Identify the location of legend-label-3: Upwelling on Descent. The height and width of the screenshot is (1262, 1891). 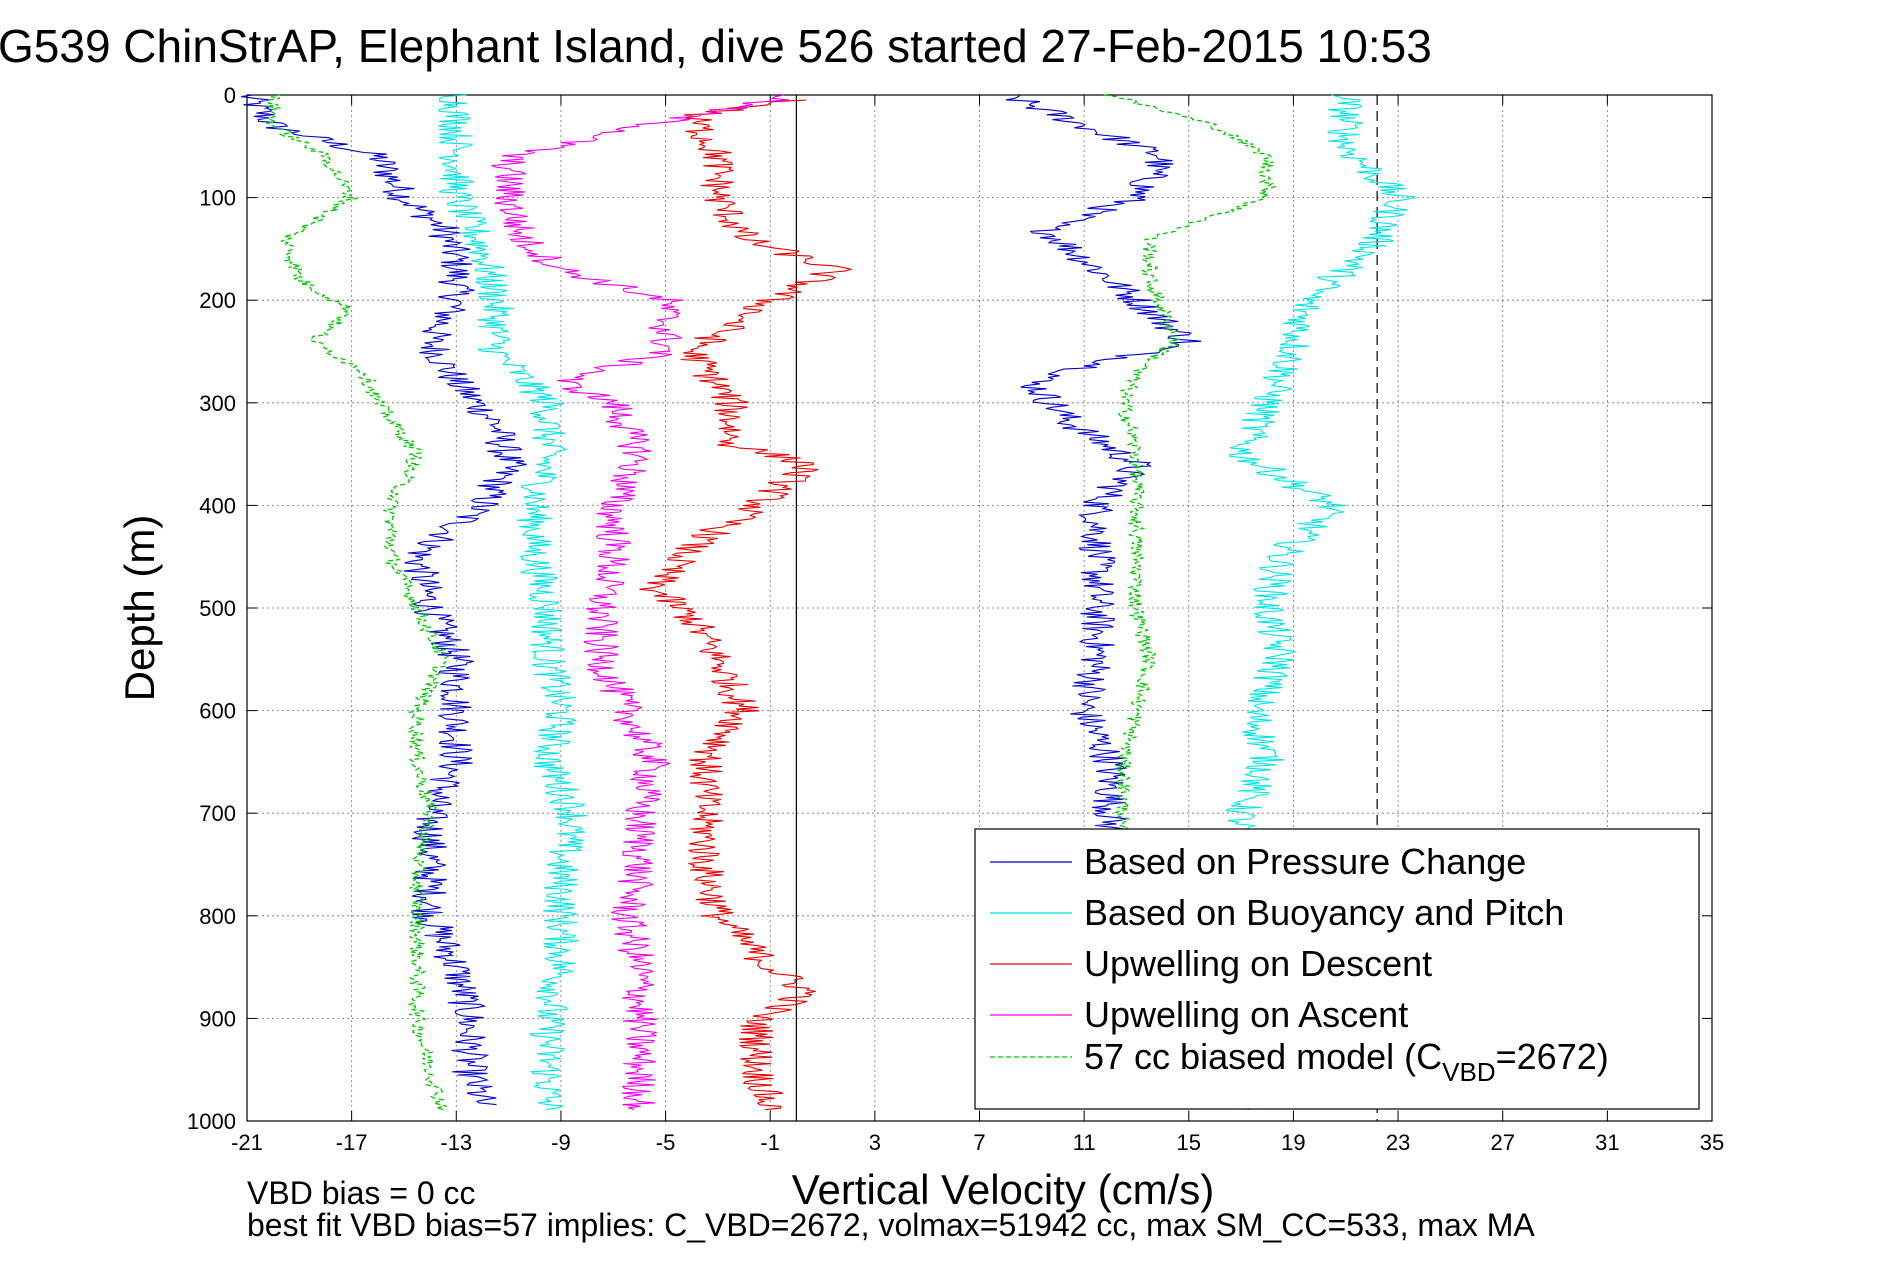
(1258, 963).